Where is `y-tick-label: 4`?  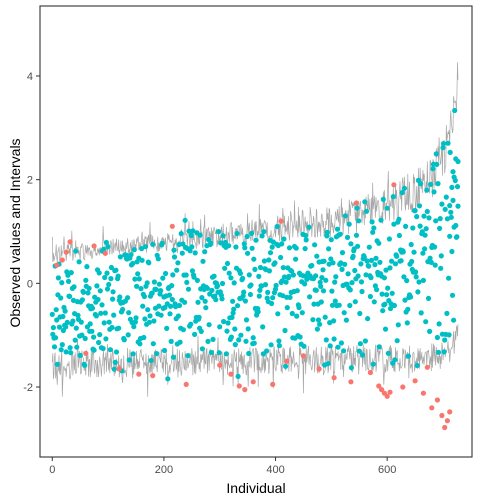
y-tick-label: 4 is located at coordinates (30, 77).